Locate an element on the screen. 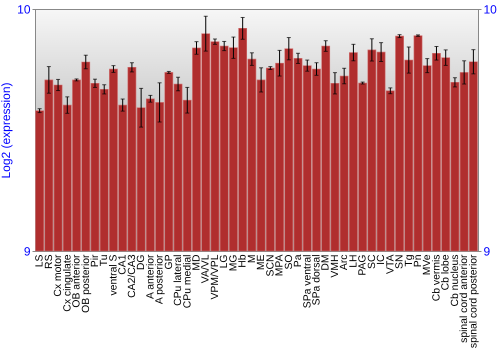 This screenshot has width=500, height=350. x-tick-label: Pir is located at coordinates (95, 261).